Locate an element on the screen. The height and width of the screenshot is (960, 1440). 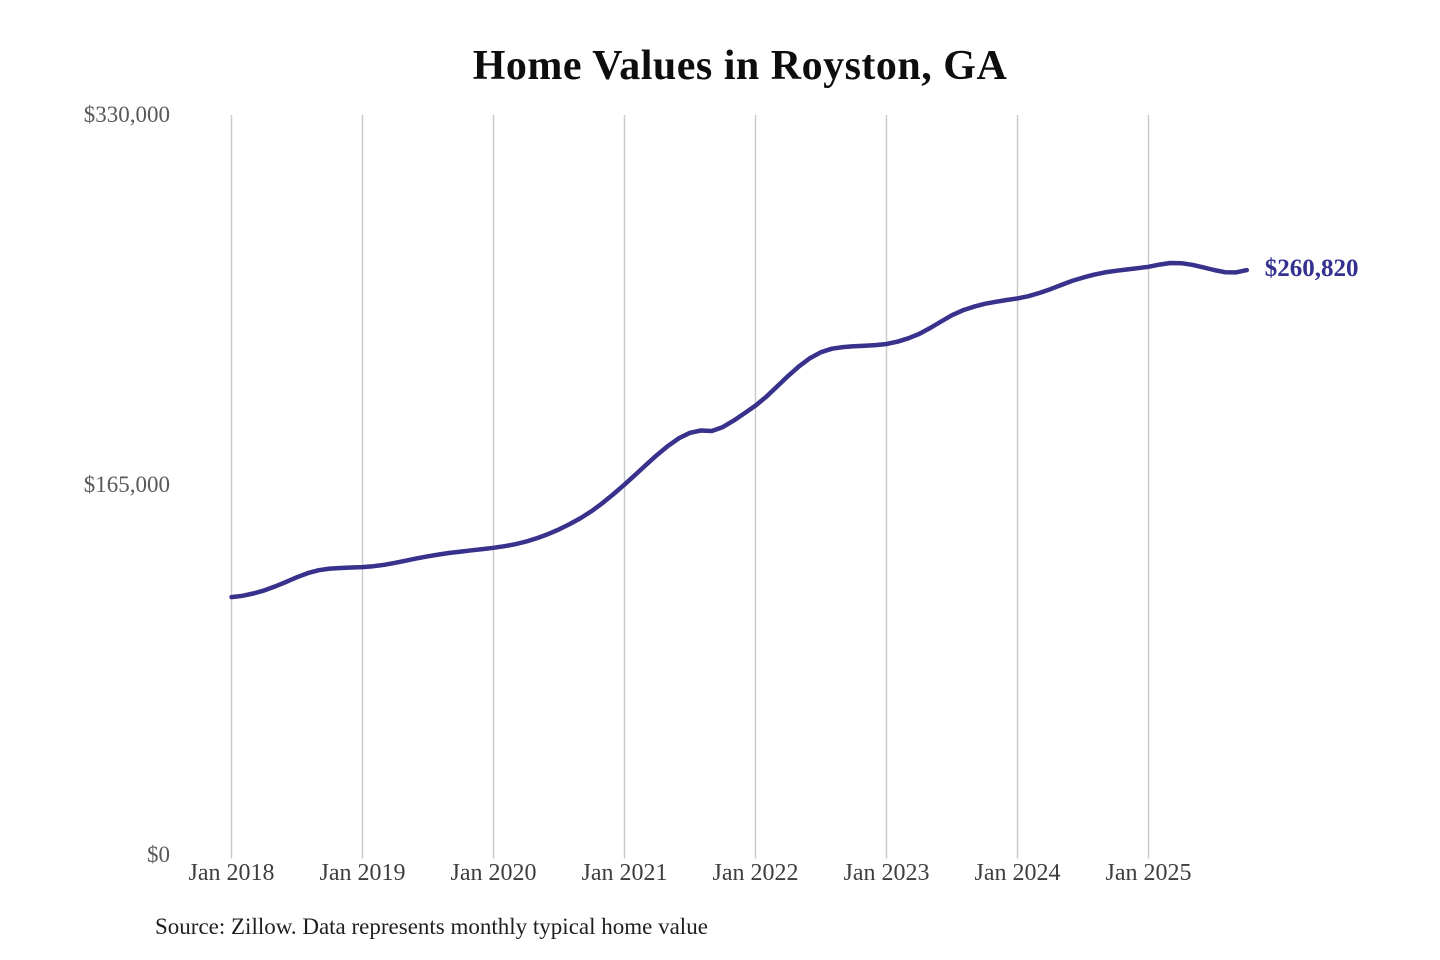
y-tick-label: $165,000 is located at coordinates (126, 484).